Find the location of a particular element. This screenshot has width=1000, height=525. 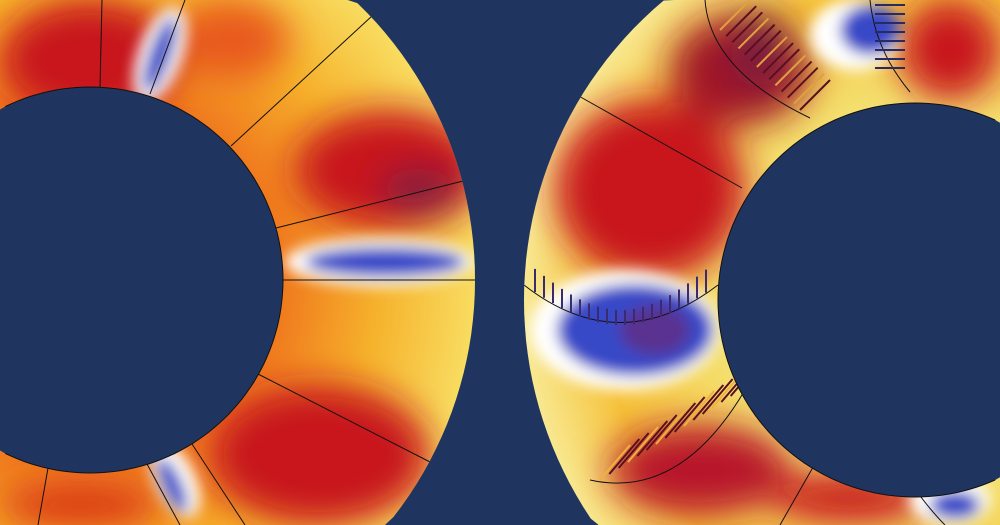

warm-region is located at coordinates (230, 40).